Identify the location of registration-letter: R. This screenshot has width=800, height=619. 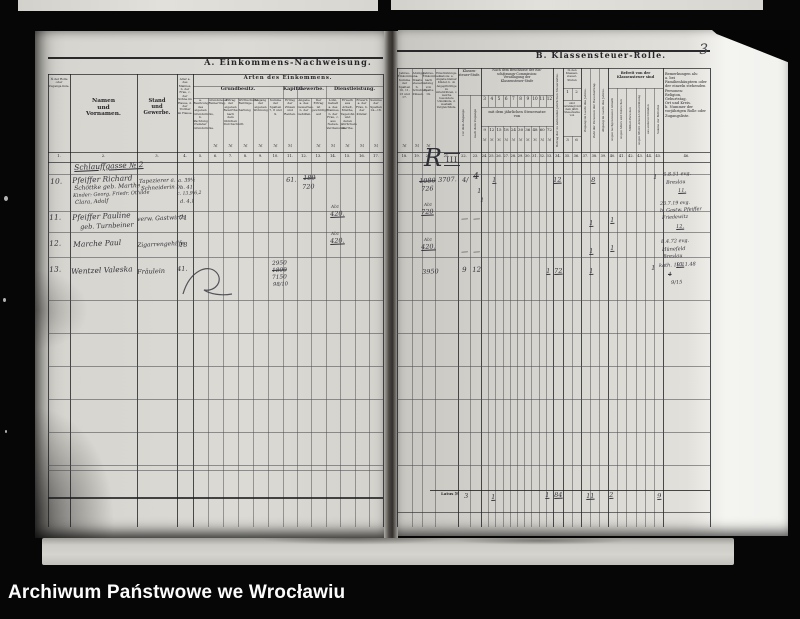
(433, 158).